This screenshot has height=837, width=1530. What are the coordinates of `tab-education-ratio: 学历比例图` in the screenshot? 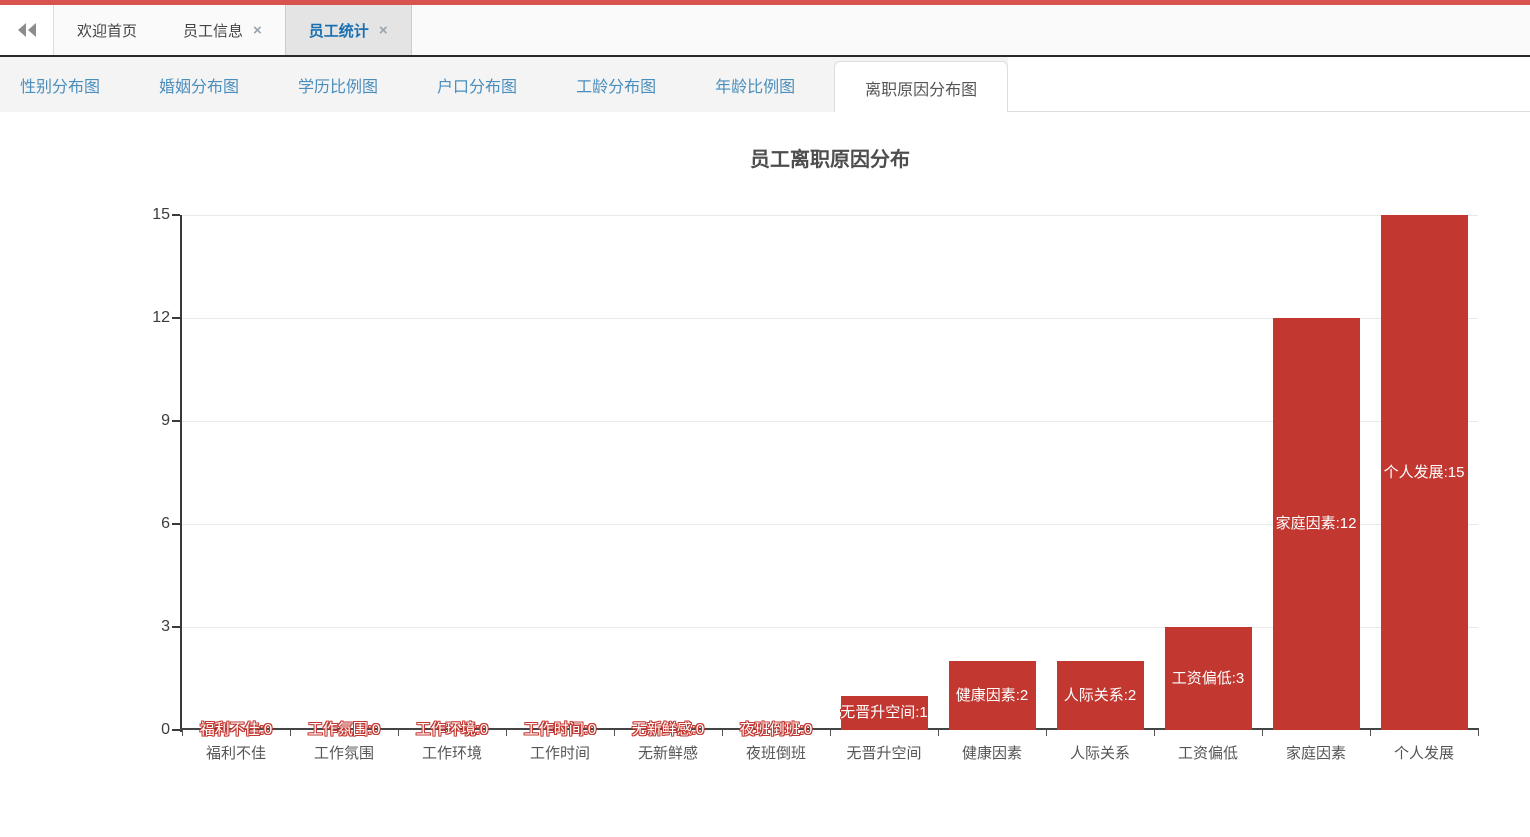 It's located at (338, 87).